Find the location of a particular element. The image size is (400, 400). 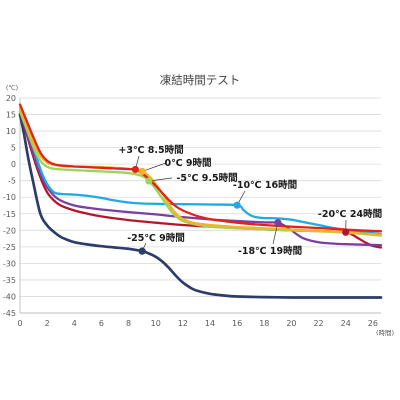

annotation-label: -10℃ 16時間 is located at coordinates (265, 185).